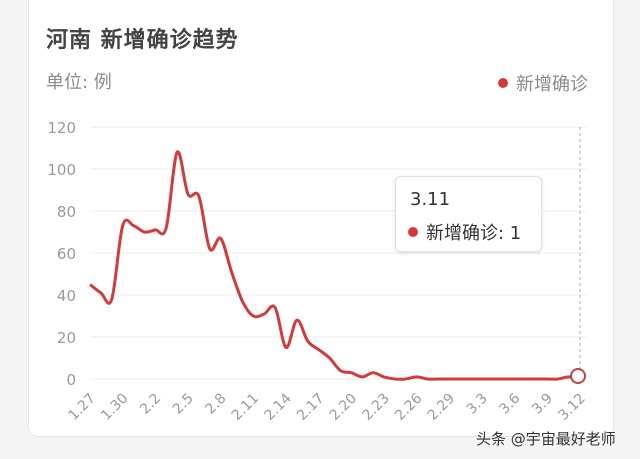  I want to click on x-tick-label: 2.8, so click(215, 404).